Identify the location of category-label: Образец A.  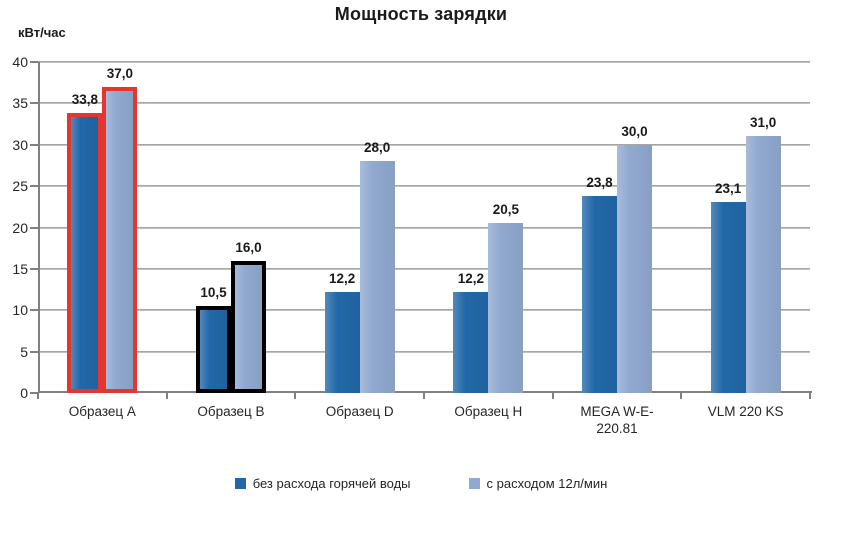
(102, 411).